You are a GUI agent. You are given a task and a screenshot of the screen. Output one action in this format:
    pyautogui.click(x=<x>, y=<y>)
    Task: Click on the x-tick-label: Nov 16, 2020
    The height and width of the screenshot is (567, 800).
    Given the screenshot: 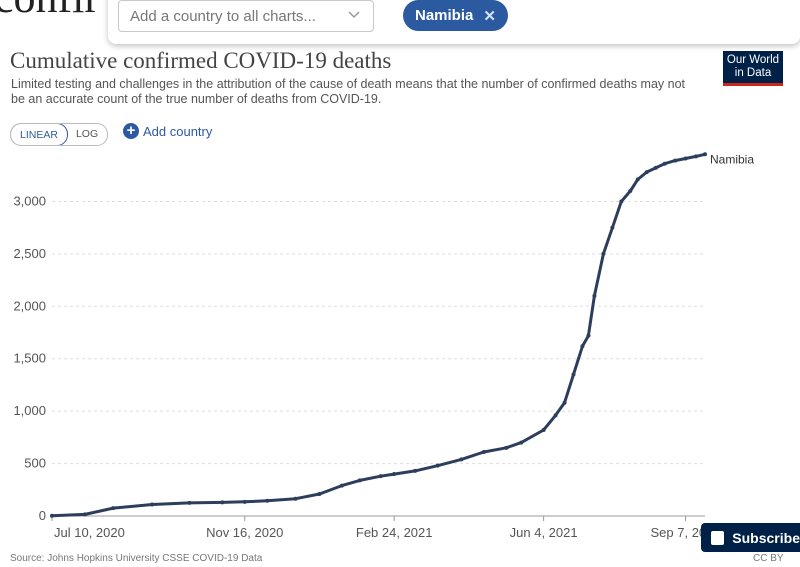 What is the action you would take?
    pyautogui.click(x=244, y=532)
    